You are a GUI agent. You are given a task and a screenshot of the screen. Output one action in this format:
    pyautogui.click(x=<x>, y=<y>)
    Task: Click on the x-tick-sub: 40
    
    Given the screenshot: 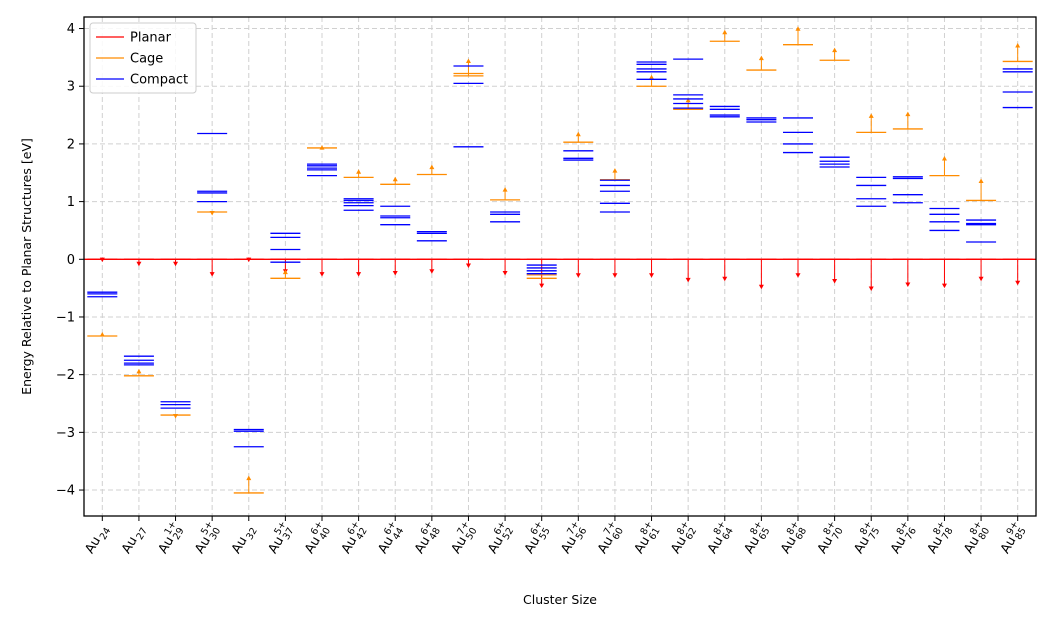 What is the action you would take?
    pyautogui.click(x=326, y=534)
    